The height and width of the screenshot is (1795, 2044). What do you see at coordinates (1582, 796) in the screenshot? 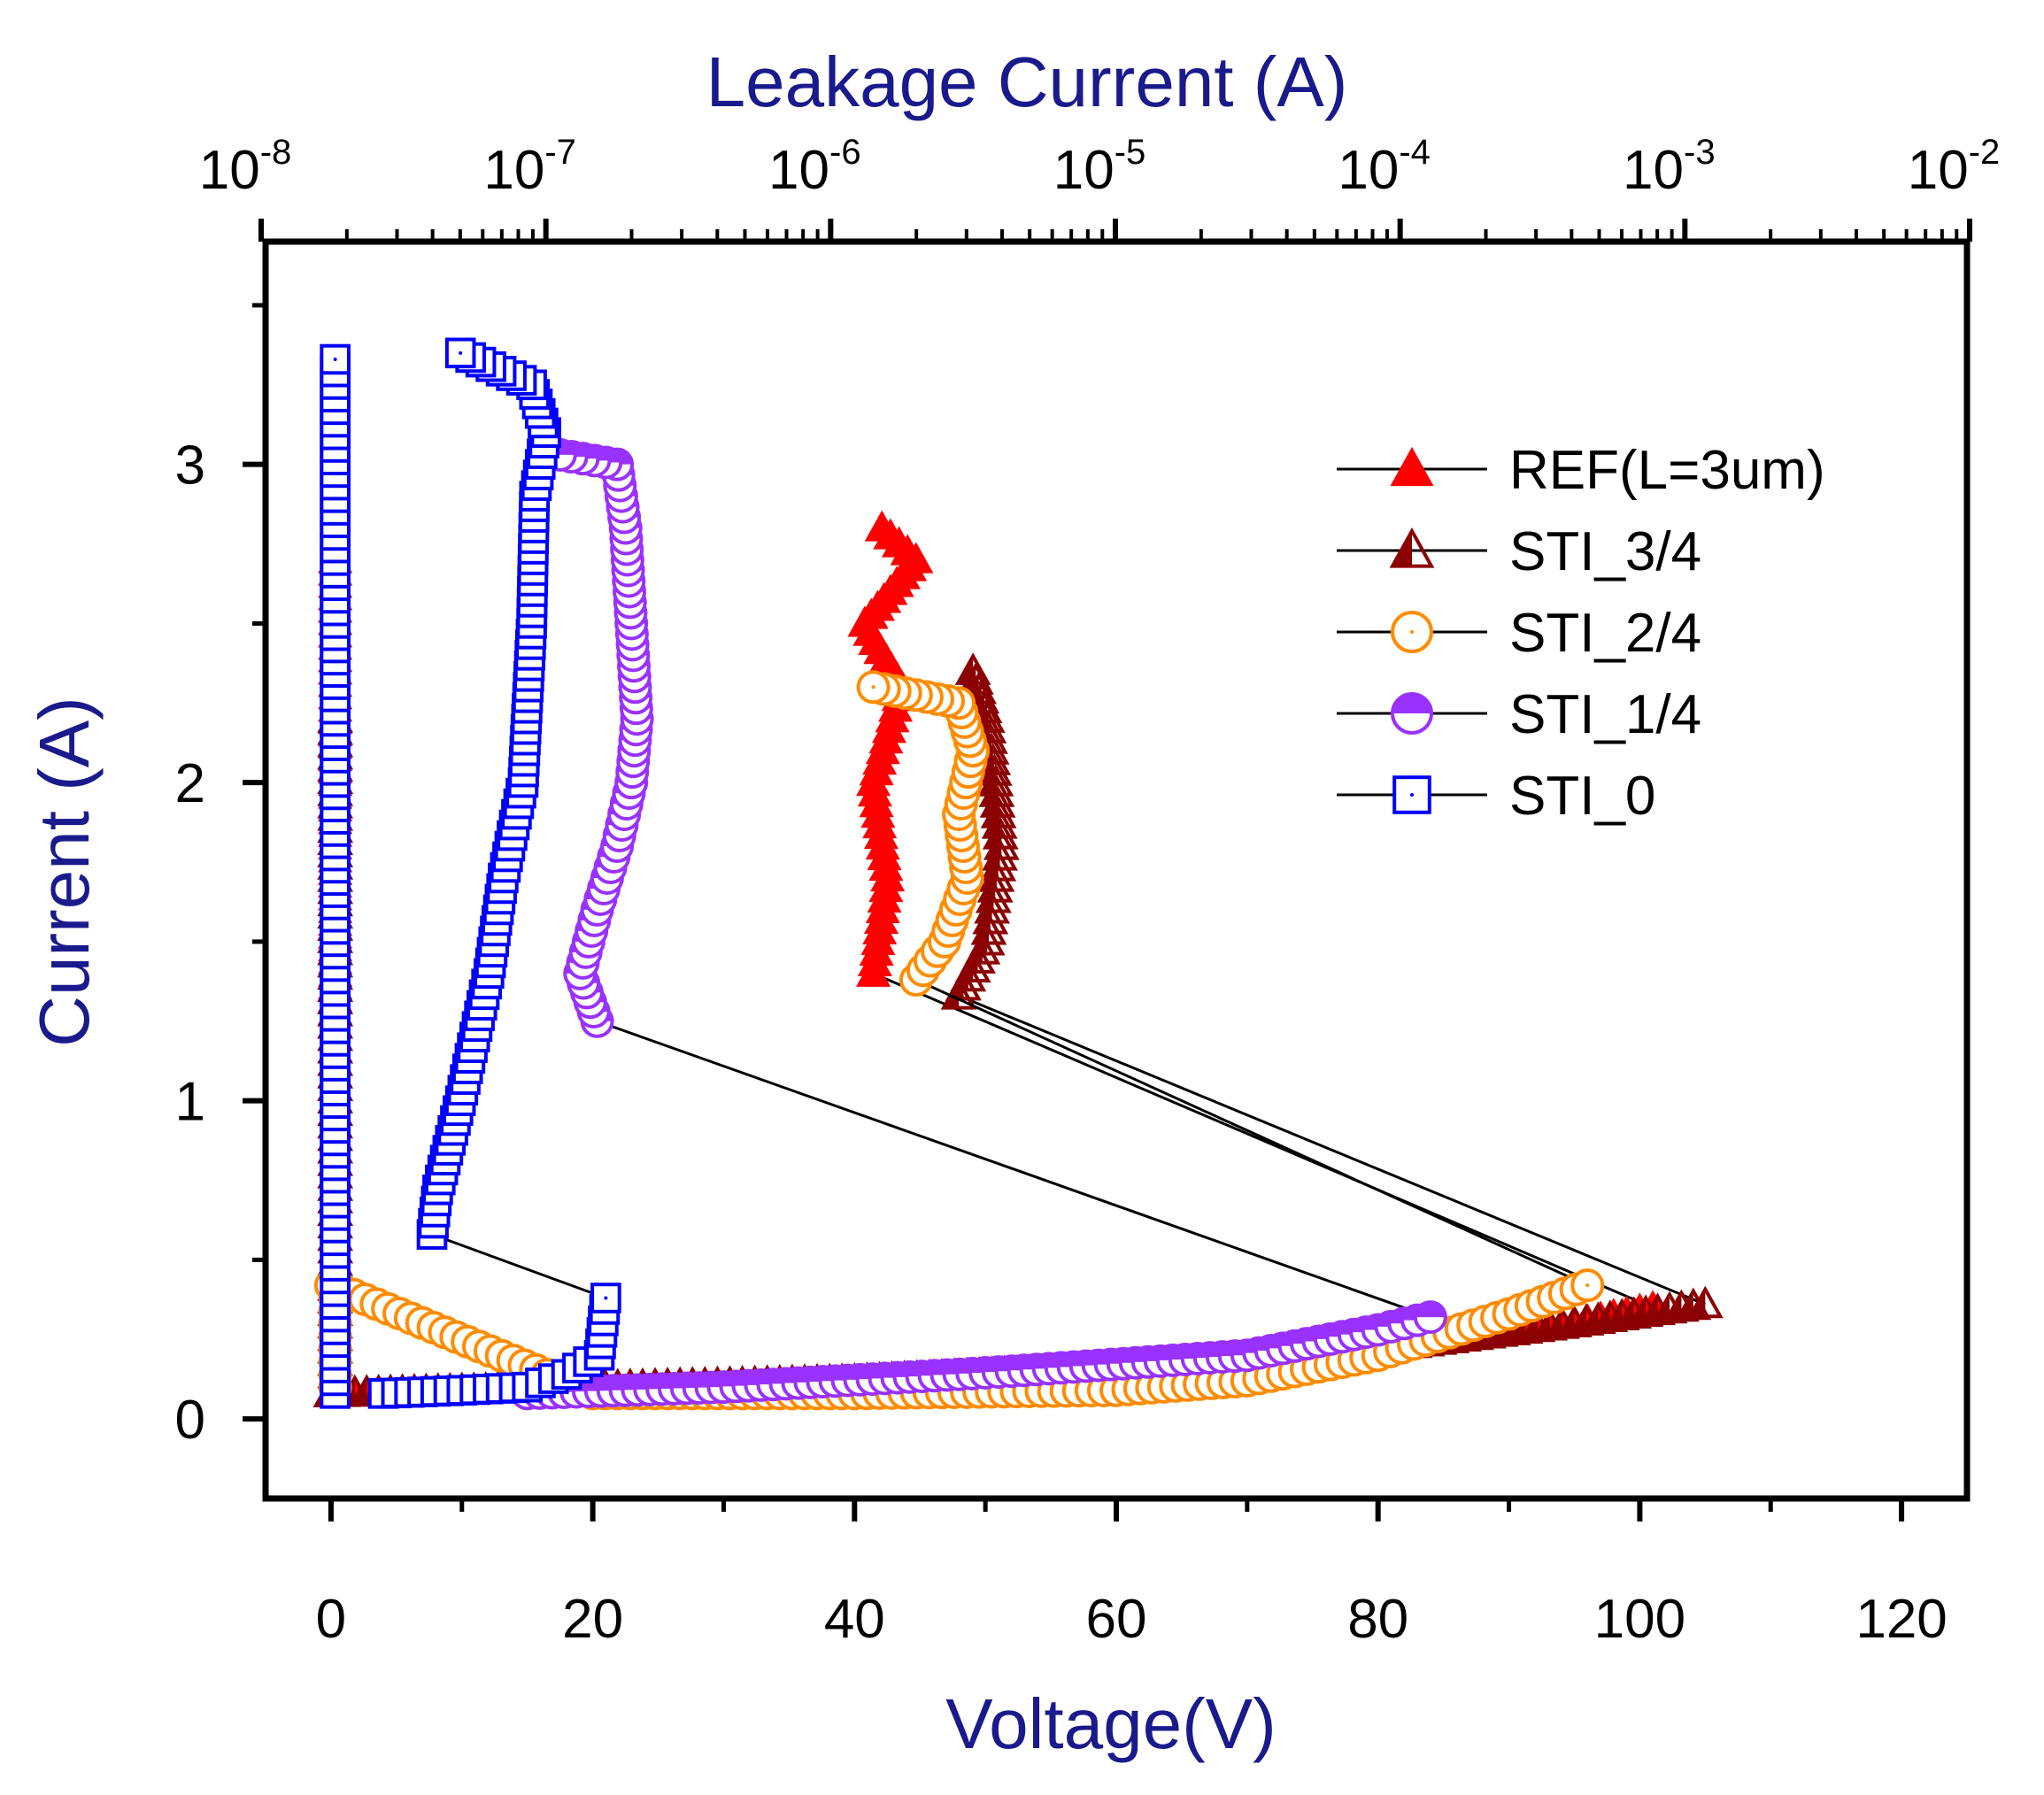
I see `legend-label: STI_0` at bounding box center [1582, 796].